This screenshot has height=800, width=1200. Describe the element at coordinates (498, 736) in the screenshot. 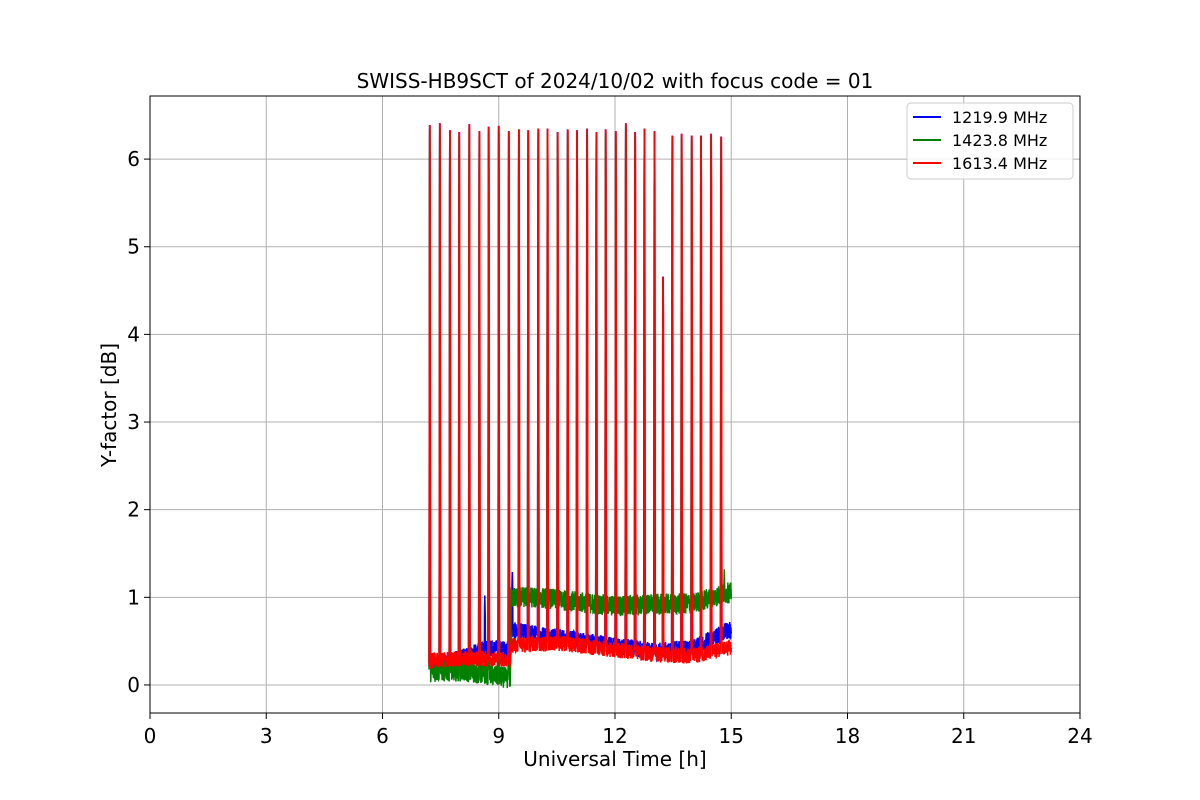

I see `x-tick-label-3: 9` at that location.